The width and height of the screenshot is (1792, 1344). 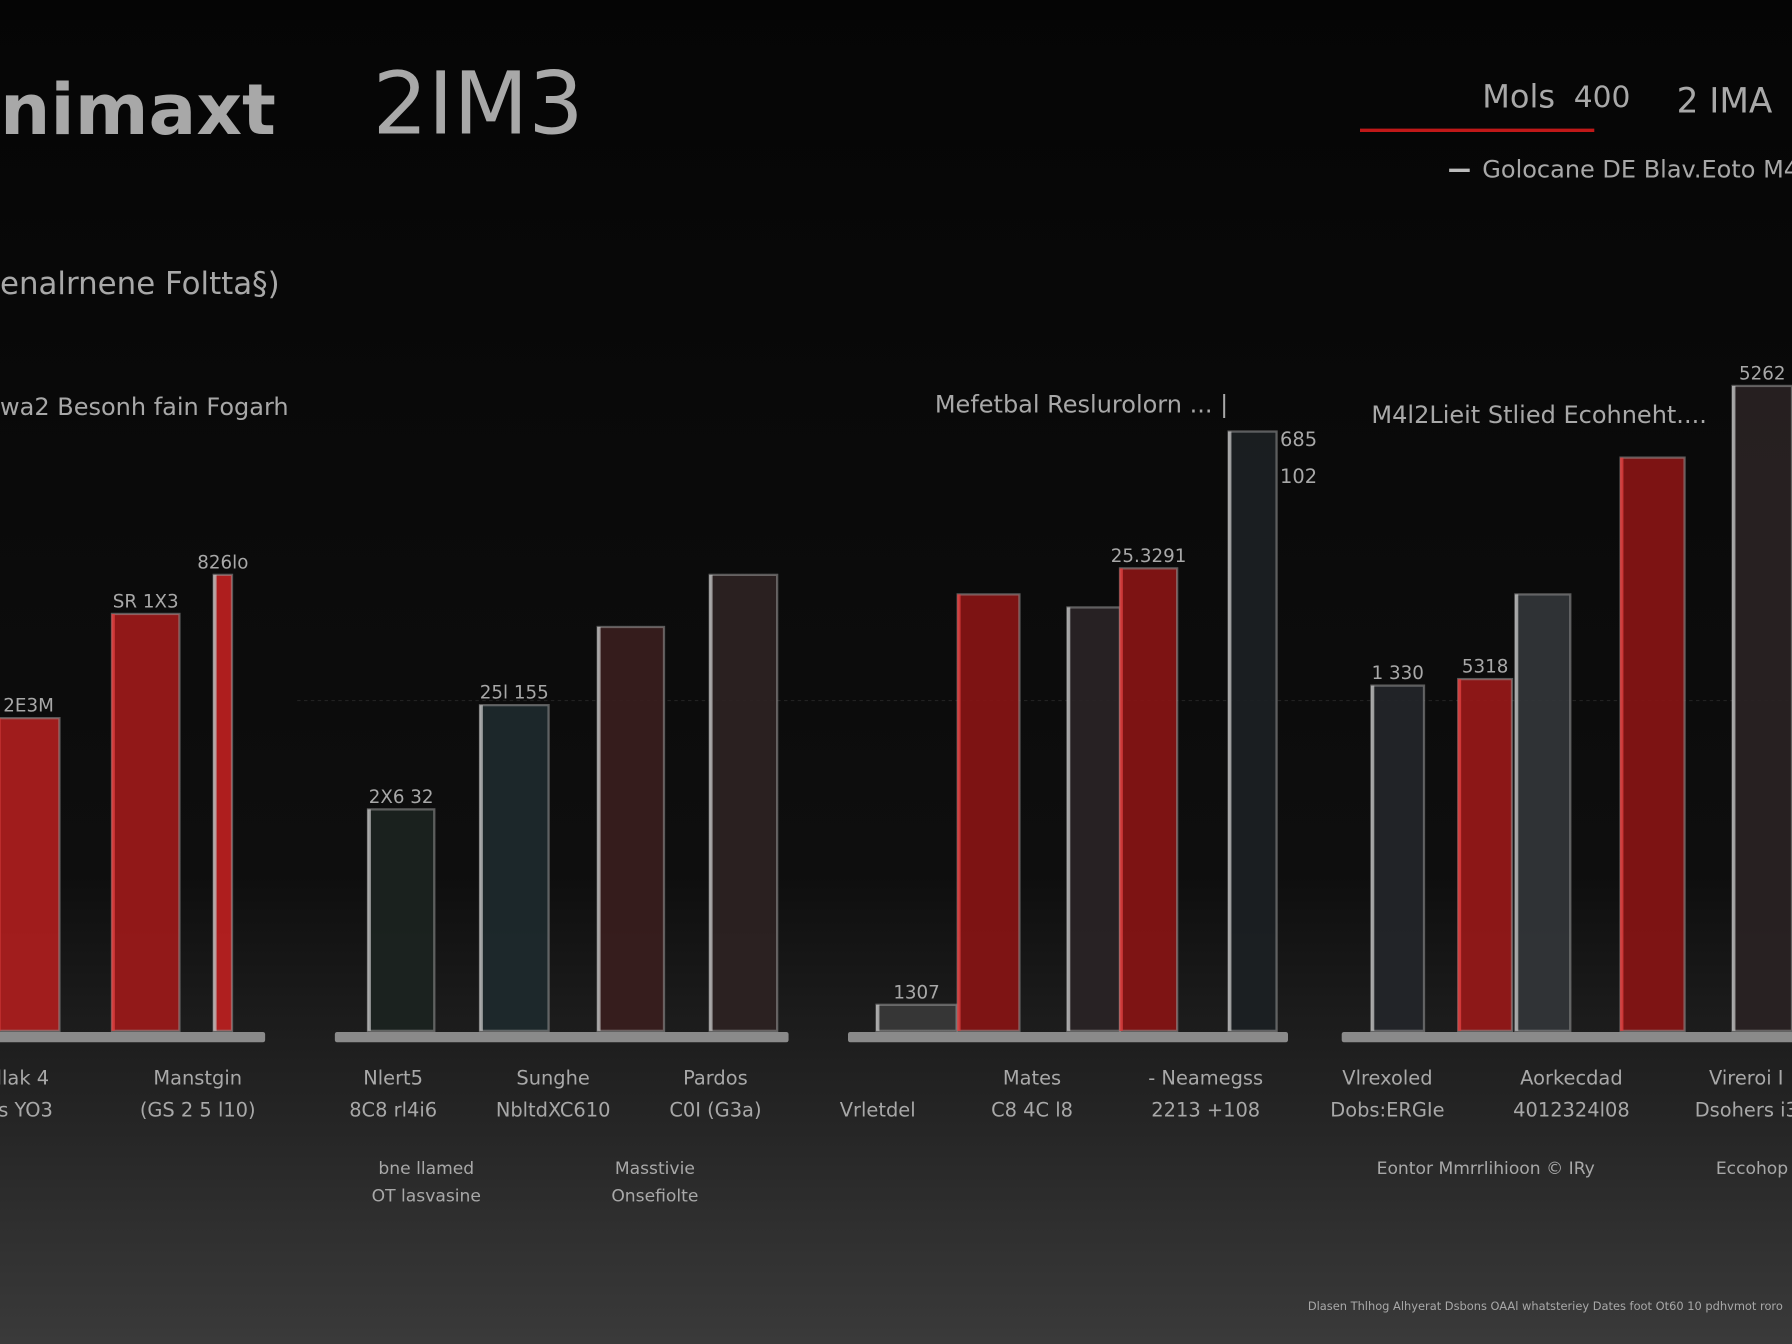 What do you see at coordinates (1149, 556) in the screenshot?
I see `bar-text: 25.3291` at bounding box center [1149, 556].